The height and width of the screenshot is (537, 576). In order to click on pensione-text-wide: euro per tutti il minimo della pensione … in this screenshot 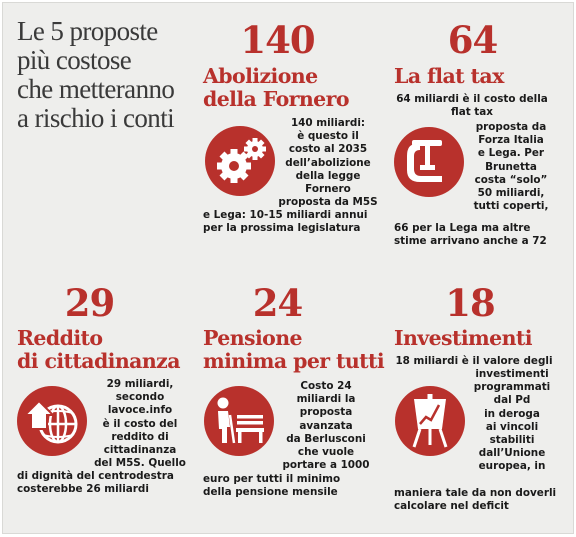, I will do `click(272, 486)`.